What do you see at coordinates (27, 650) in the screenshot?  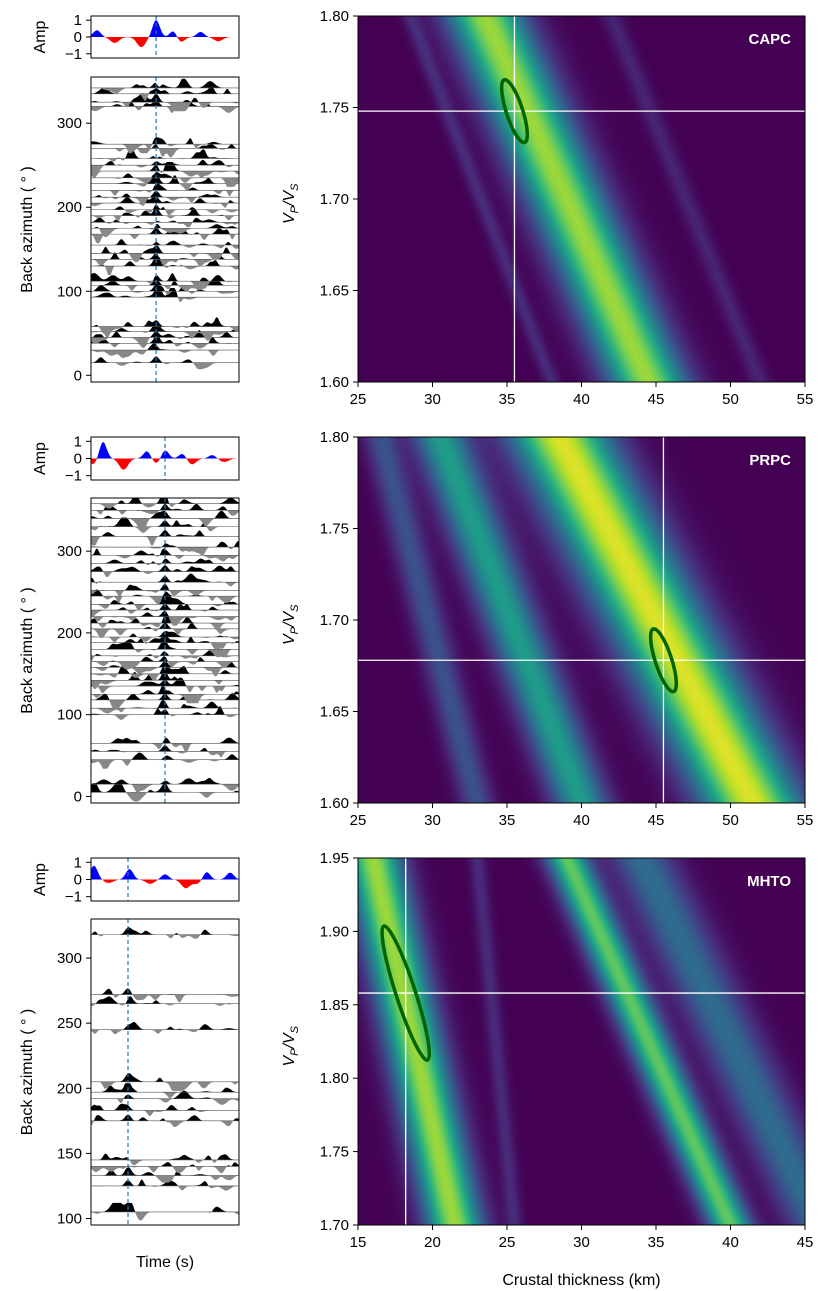 I see `rf-axis-label: Back azimuth ( ° )` at bounding box center [27, 650].